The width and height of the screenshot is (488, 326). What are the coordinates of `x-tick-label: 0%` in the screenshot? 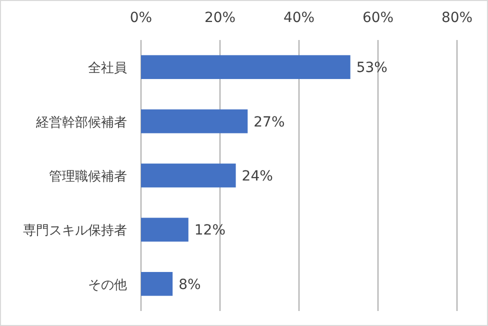 It's located at (141, 18).